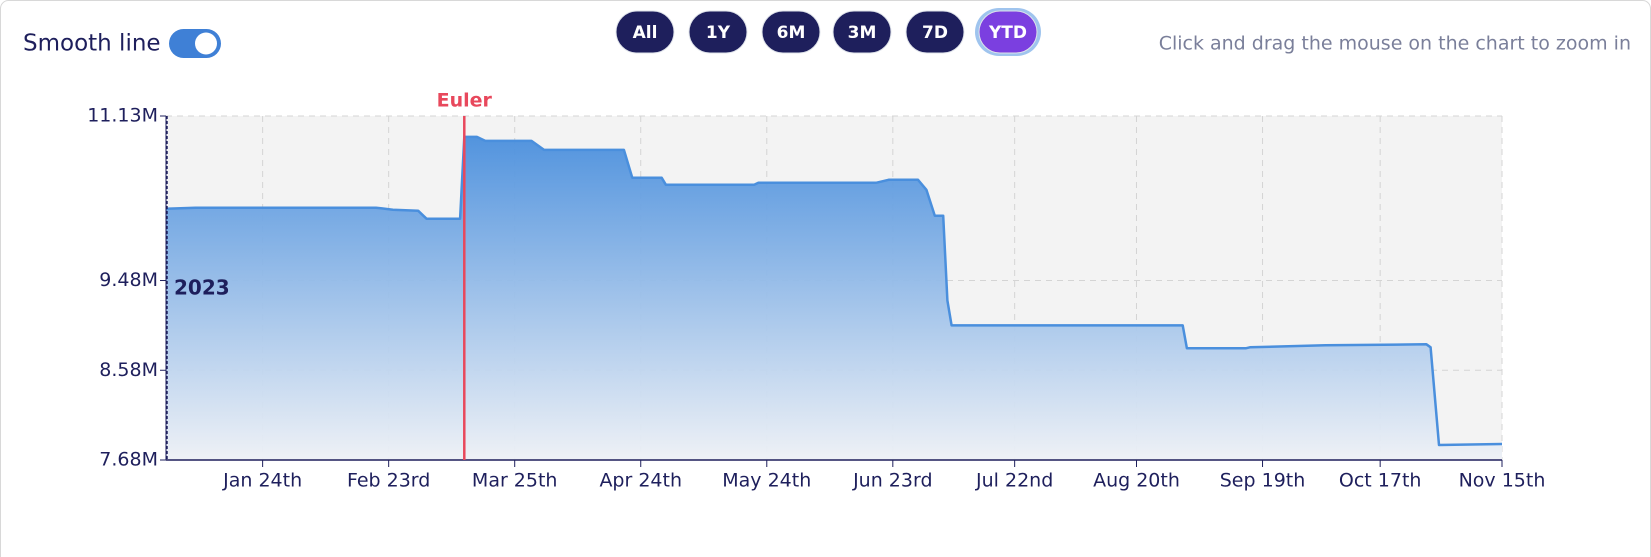 This screenshot has width=1651, height=557. What do you see at coordinates (892, 481) in the screenshot?
I see `x-tick-label: Jun 23rd` at bounding box center [892, 481].